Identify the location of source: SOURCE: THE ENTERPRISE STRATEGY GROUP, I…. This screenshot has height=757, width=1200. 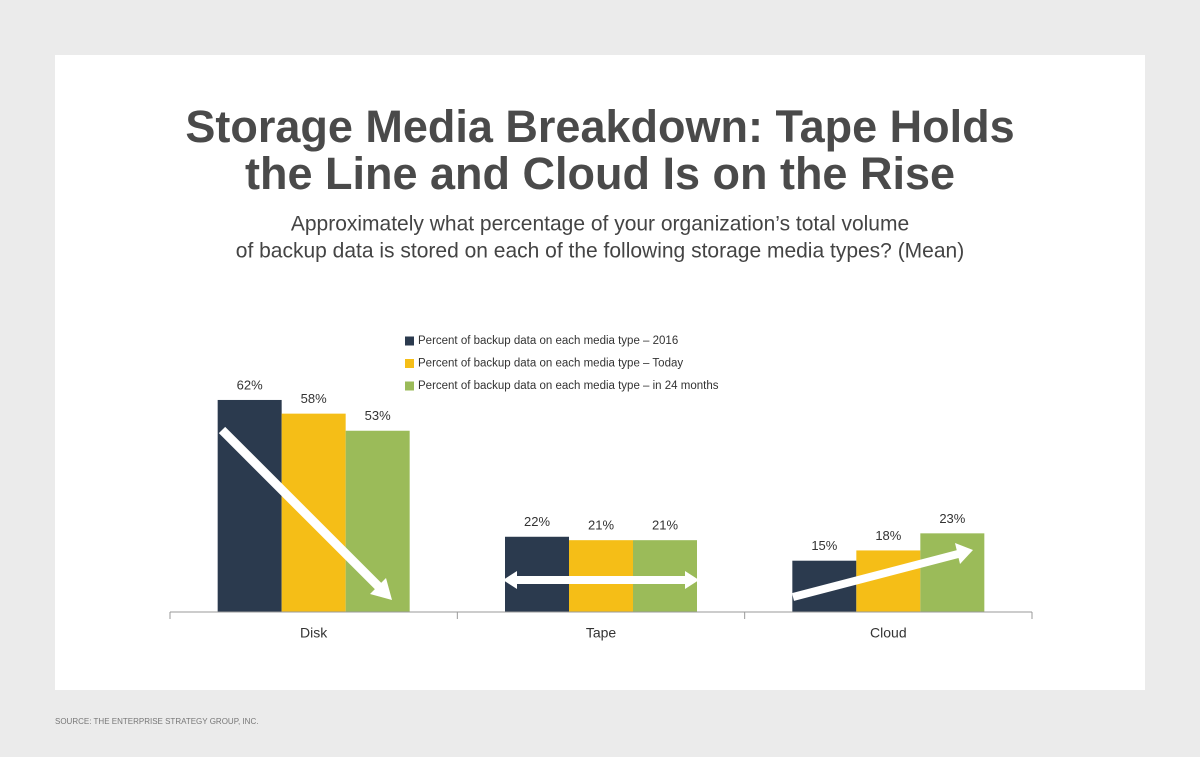
(156, 721).